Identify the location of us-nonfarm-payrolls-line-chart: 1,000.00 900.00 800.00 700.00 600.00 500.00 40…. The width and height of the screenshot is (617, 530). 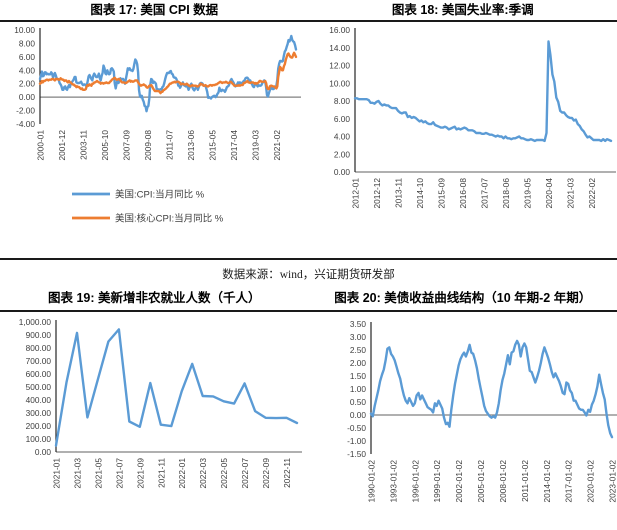
(160, 403).